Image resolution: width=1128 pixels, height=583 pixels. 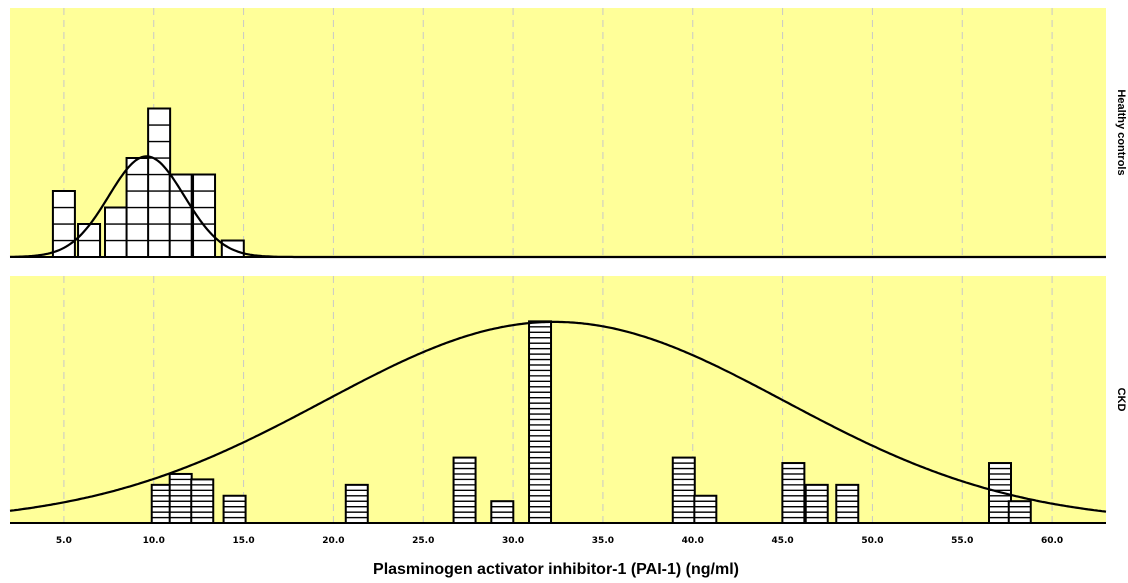 What do you see at coordinates (872, 541) in the screenshot?
I see `x-tick-label: 50.0` at bounding box center [872, 541].